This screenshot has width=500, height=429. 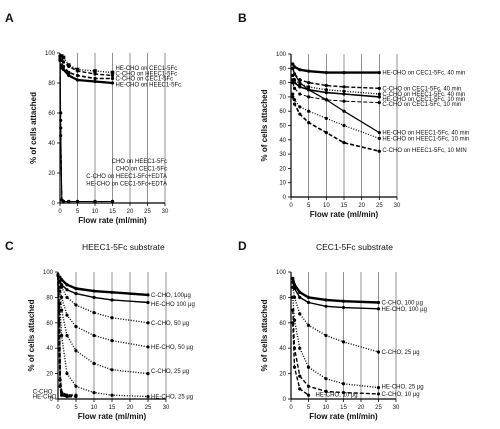 What do you see at coordinates (424, 151) in the screenshot?
I see `series-label: C-CHO on HEEC1-5Fc, 10 MIN` at bounding box center [424, 151].